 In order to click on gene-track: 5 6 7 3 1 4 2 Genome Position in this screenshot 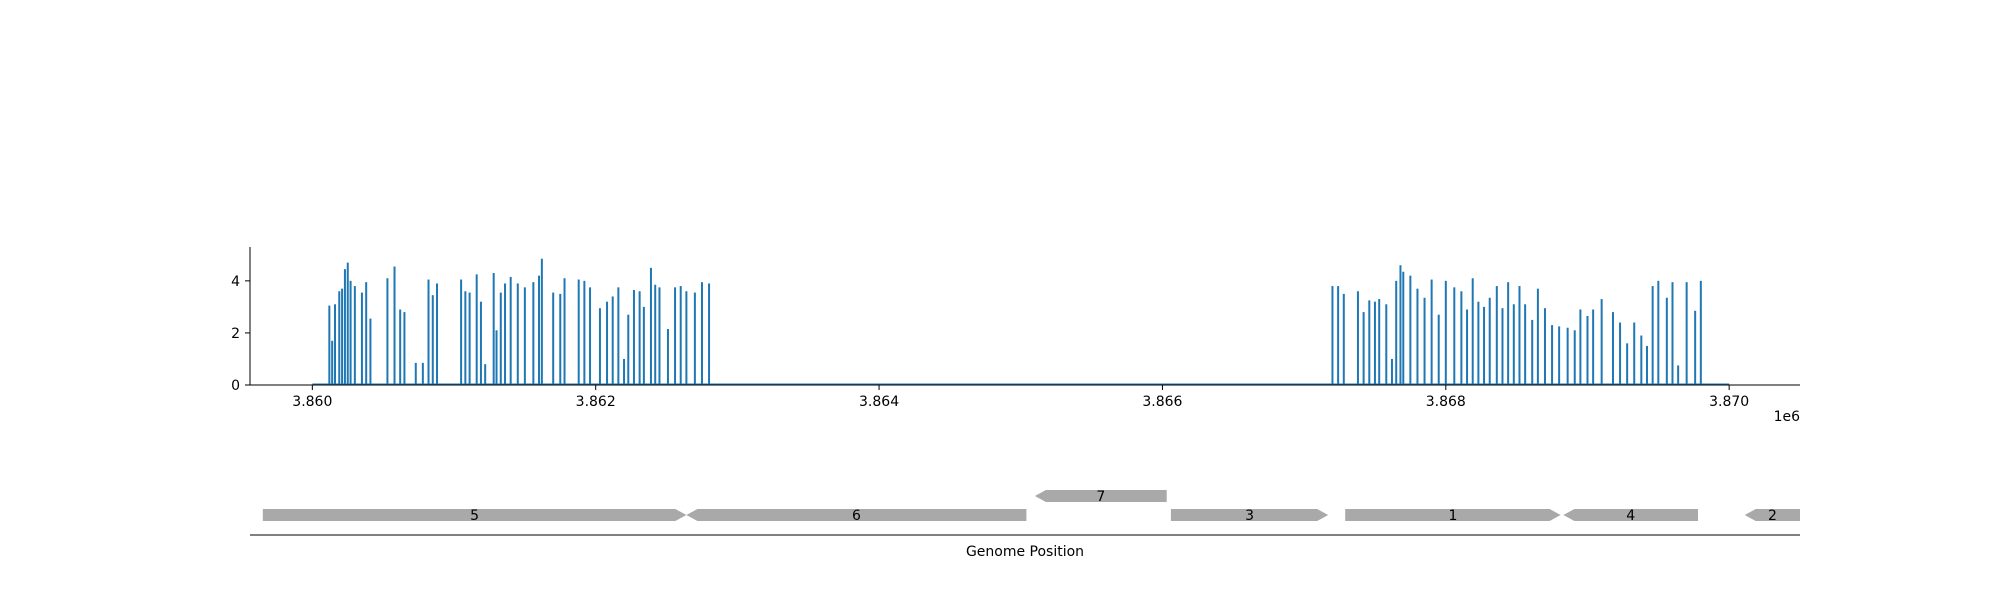, I will do `click(1025, 524)`.